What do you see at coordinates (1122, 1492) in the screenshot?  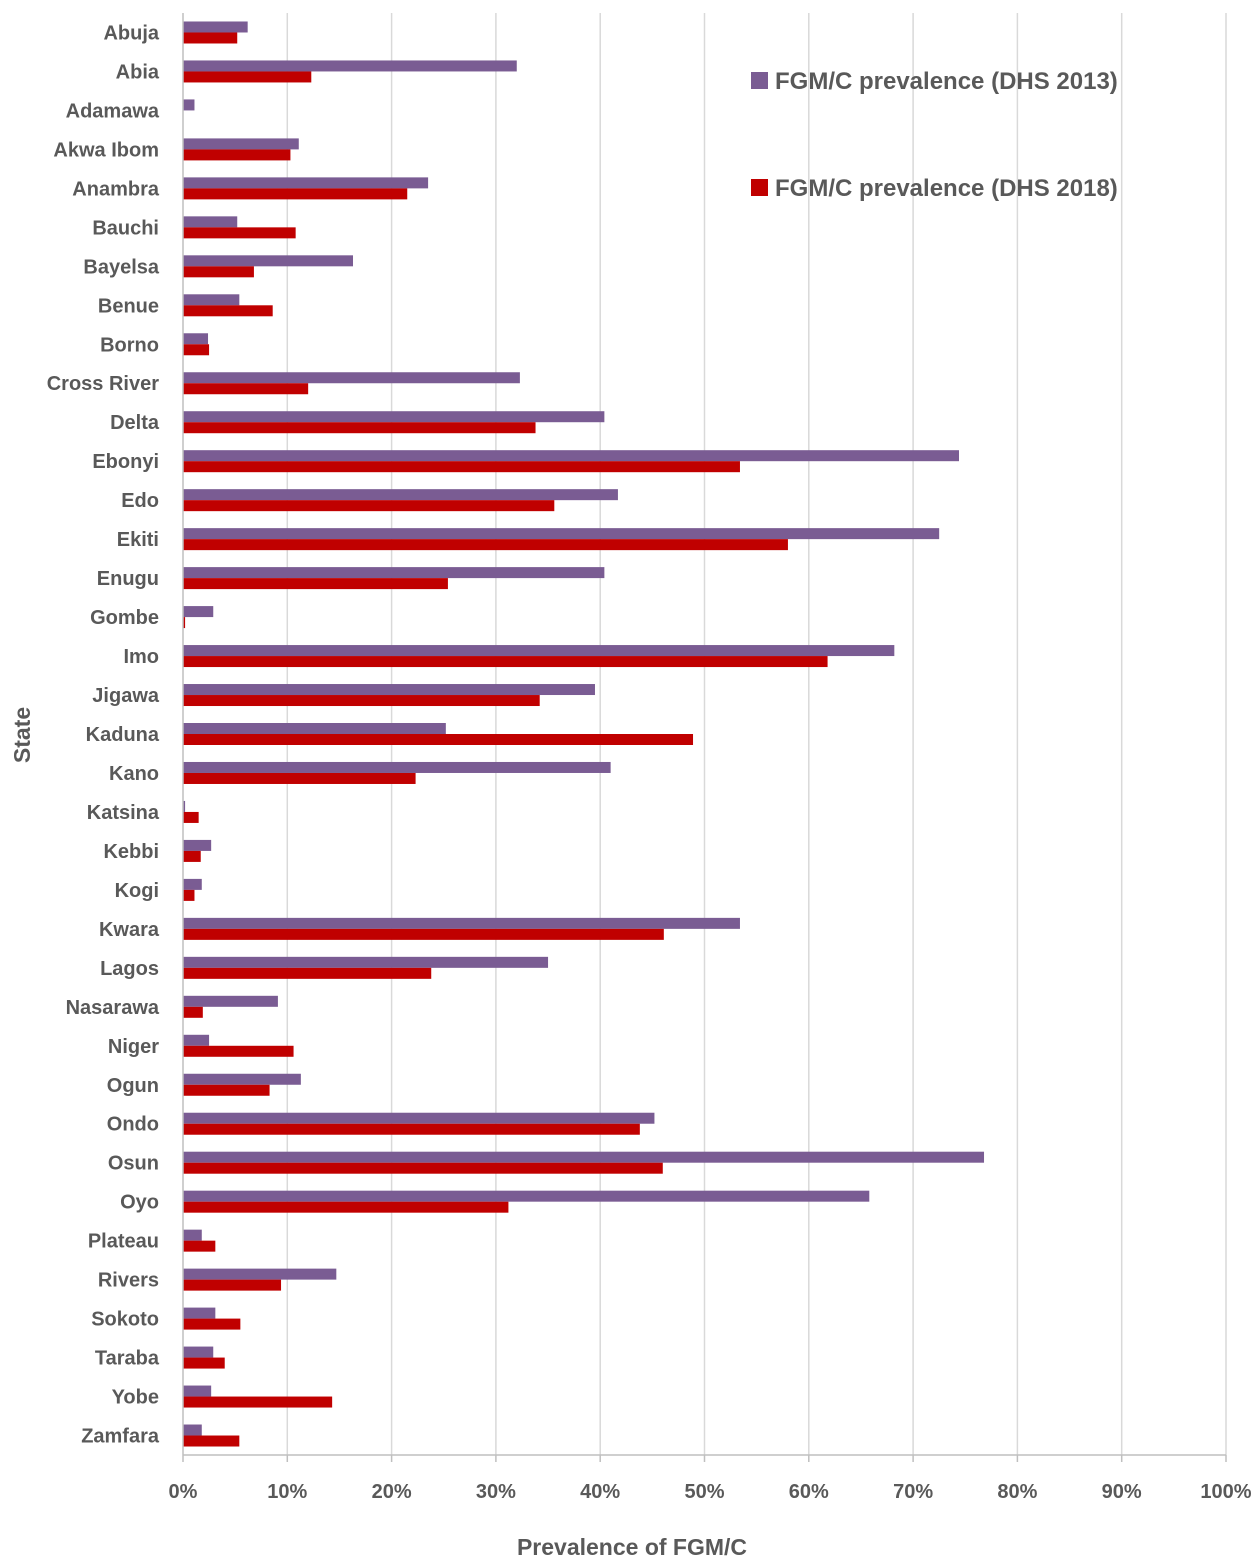 I see `x-tick-label: 90%` at bounding box center [1122, 1492].